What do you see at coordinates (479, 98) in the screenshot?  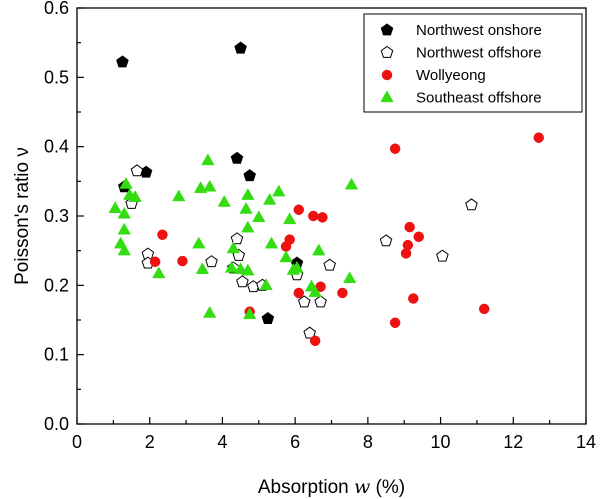 I see `legend-label-southeast-offshore: Southeast offshore` at bounding box center [479, 98].